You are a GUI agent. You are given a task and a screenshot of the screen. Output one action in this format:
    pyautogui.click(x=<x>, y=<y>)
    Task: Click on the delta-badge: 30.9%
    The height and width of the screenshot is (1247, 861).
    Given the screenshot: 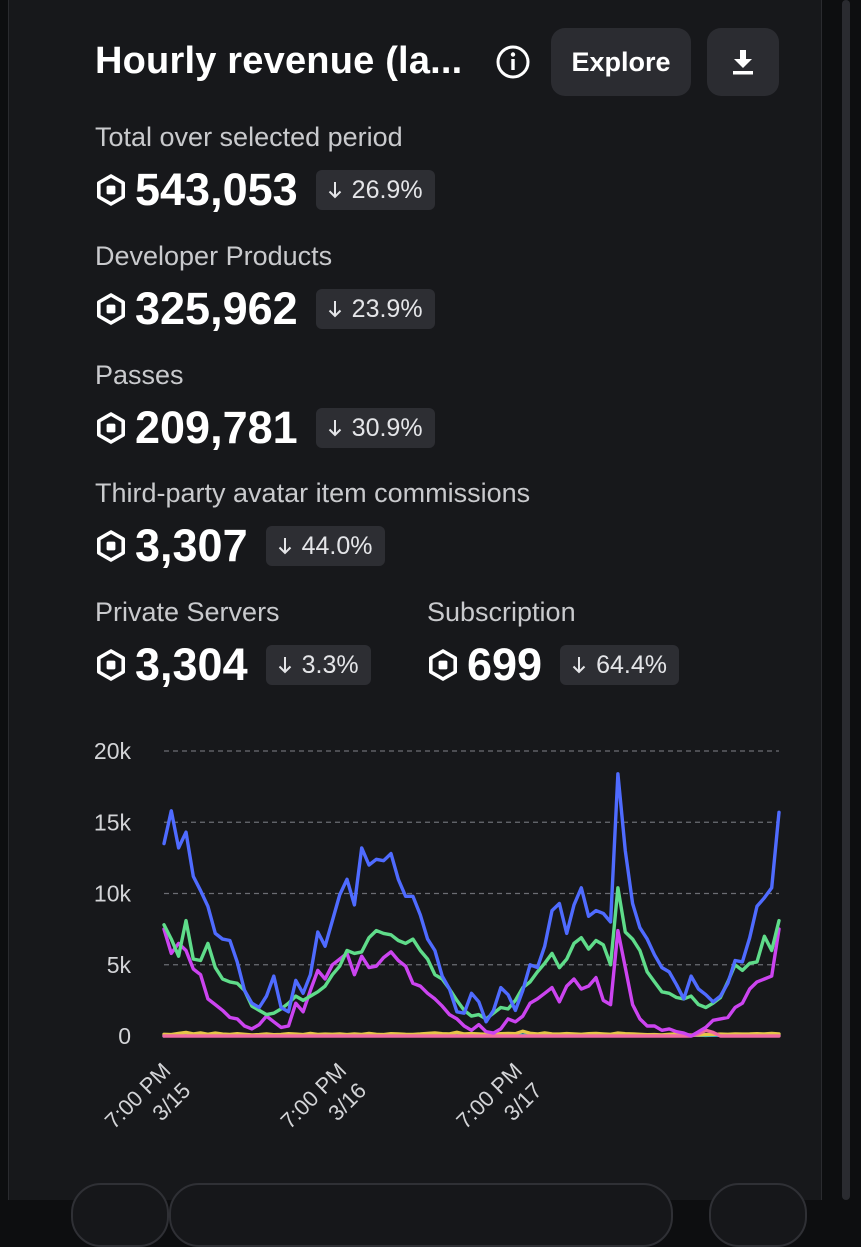 What is the action you would take?
    pyautogui.click(x=375, y=428)
    